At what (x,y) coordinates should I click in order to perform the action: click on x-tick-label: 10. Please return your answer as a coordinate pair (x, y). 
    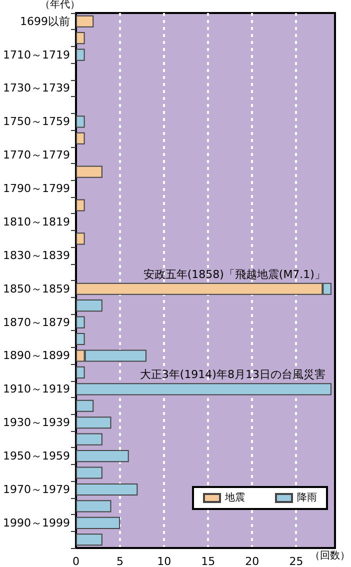
    Looking at the image, I should click on (164, 561).